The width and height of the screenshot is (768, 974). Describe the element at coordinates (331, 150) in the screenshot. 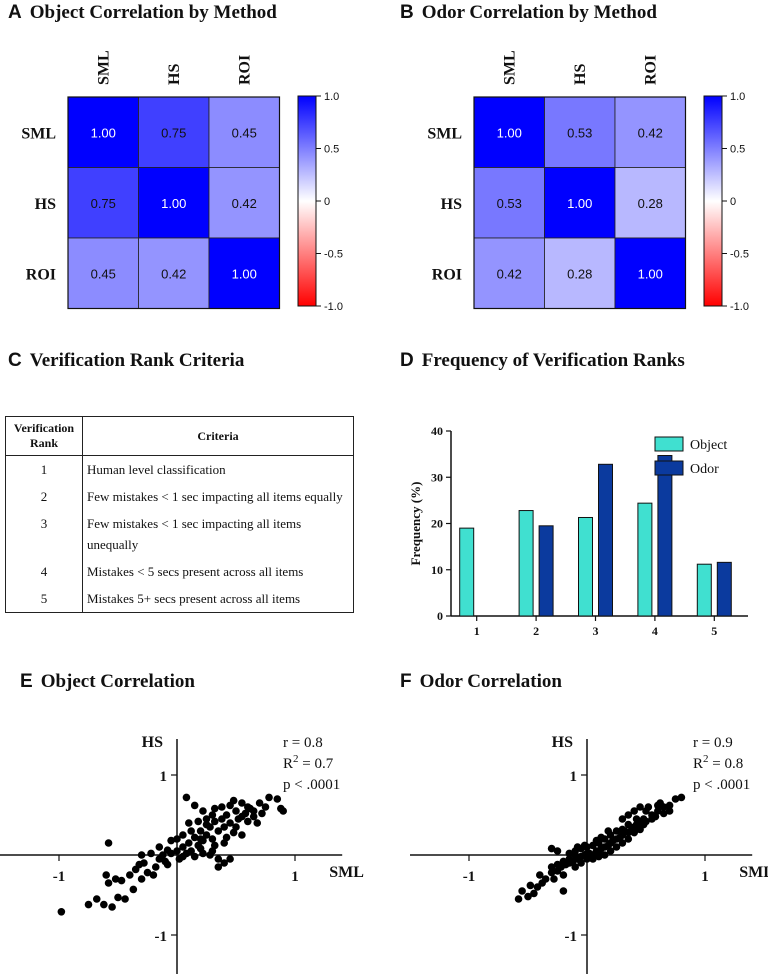

I see `colorbar-tick-label: 0.5` at that location.